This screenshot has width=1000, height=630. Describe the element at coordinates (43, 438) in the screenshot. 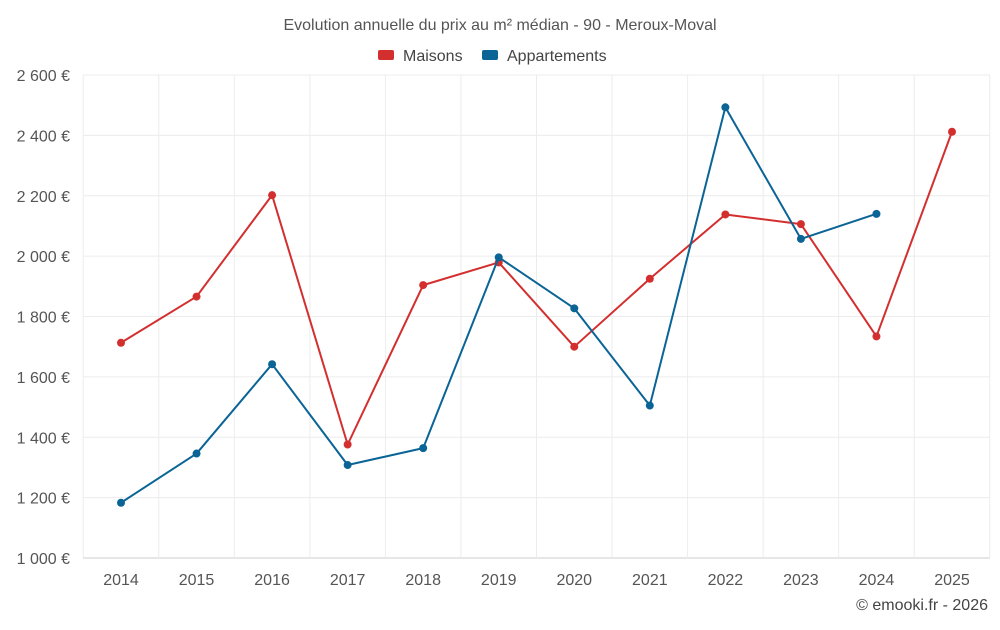

I see `y-tick-label: 1 400 €` at that location.